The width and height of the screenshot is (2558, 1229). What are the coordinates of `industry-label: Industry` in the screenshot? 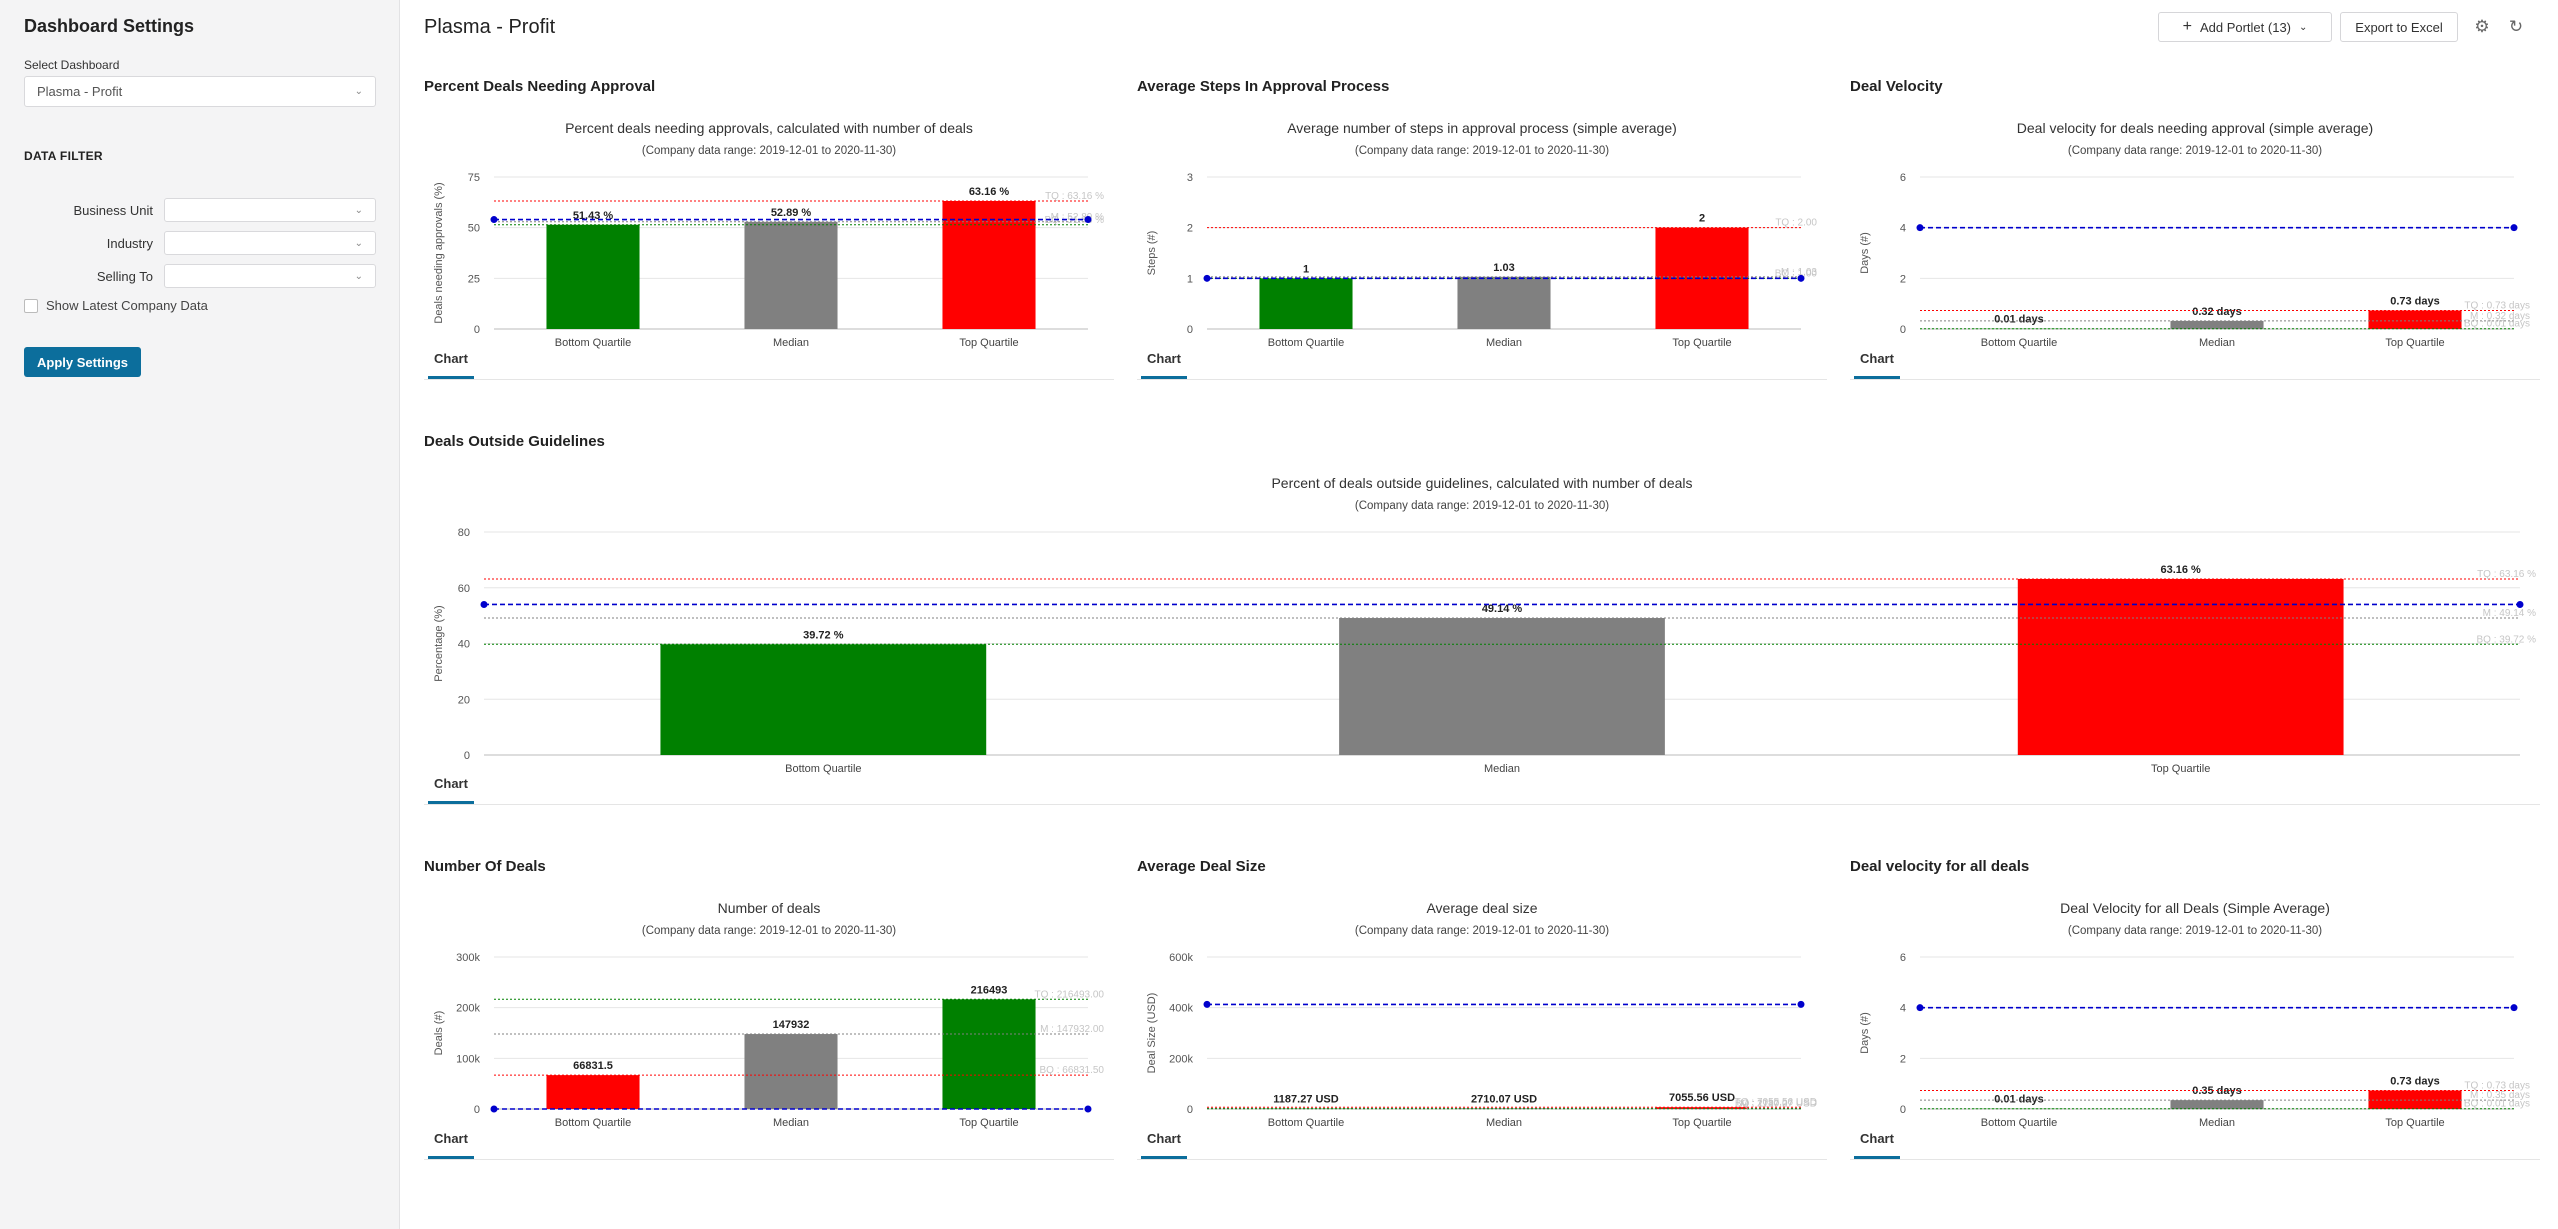 It's located at (129, 243).